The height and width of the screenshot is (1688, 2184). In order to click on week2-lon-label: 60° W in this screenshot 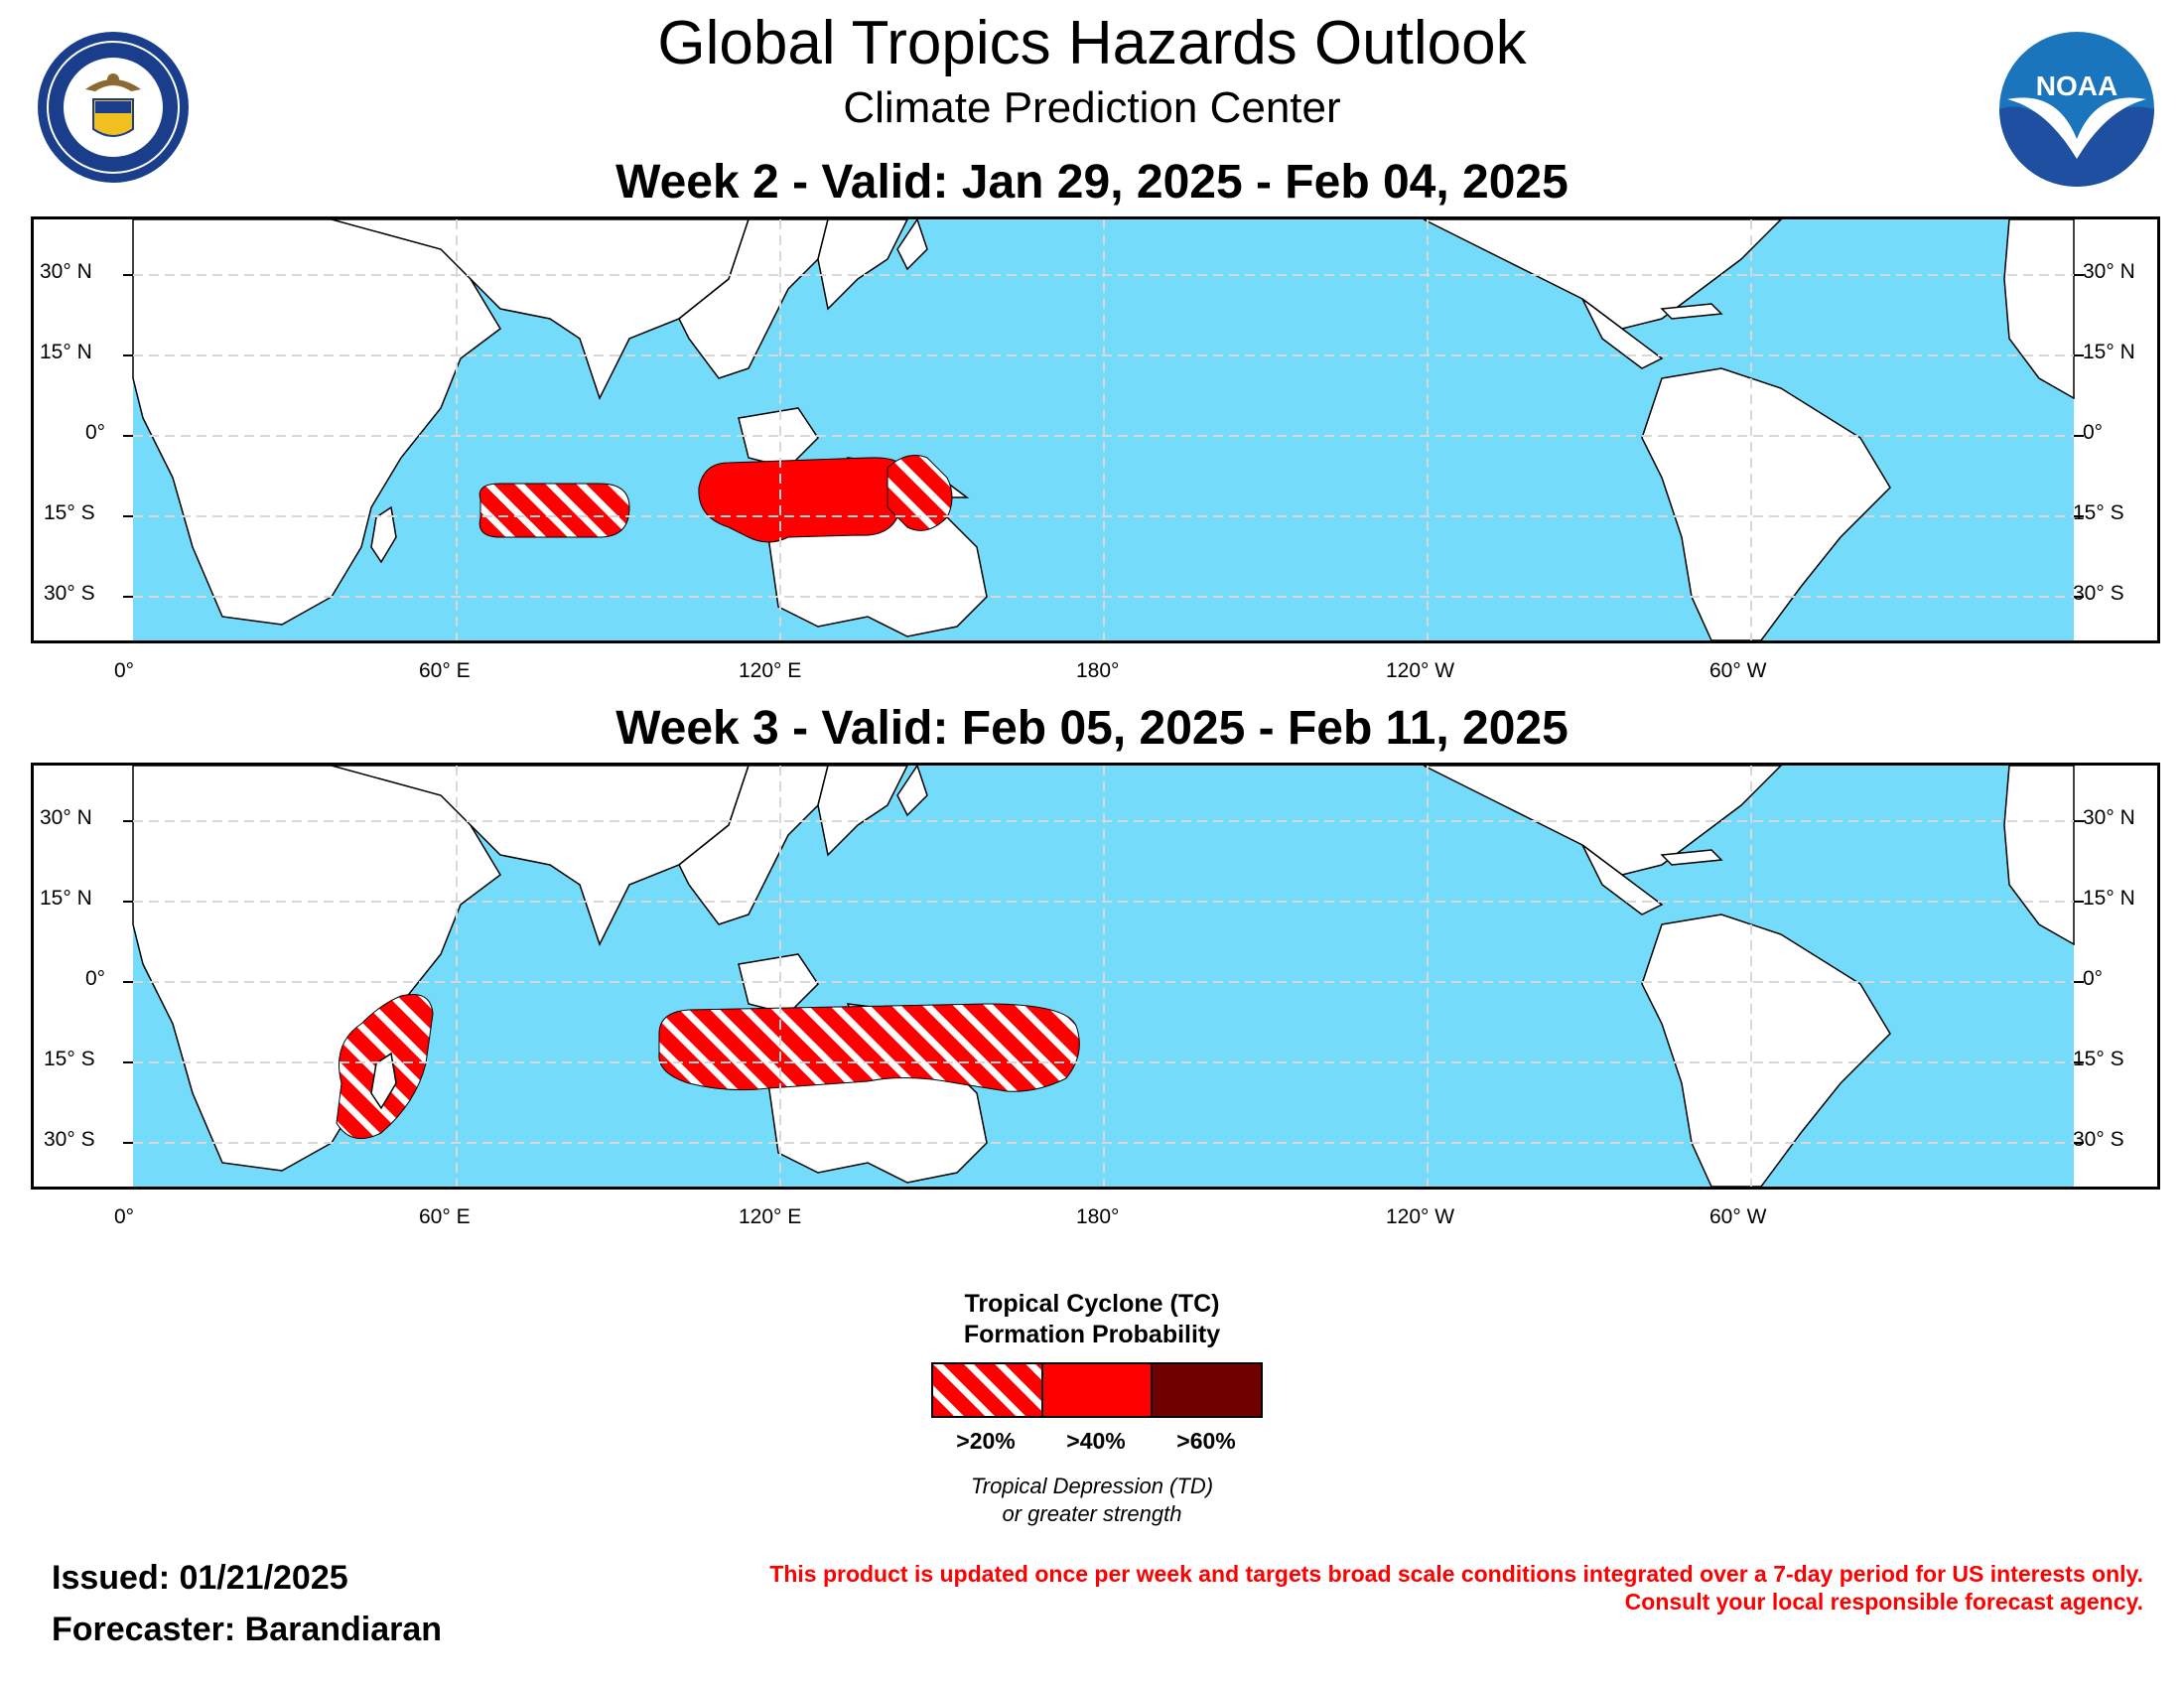, I will do `click(1738, 670)`.